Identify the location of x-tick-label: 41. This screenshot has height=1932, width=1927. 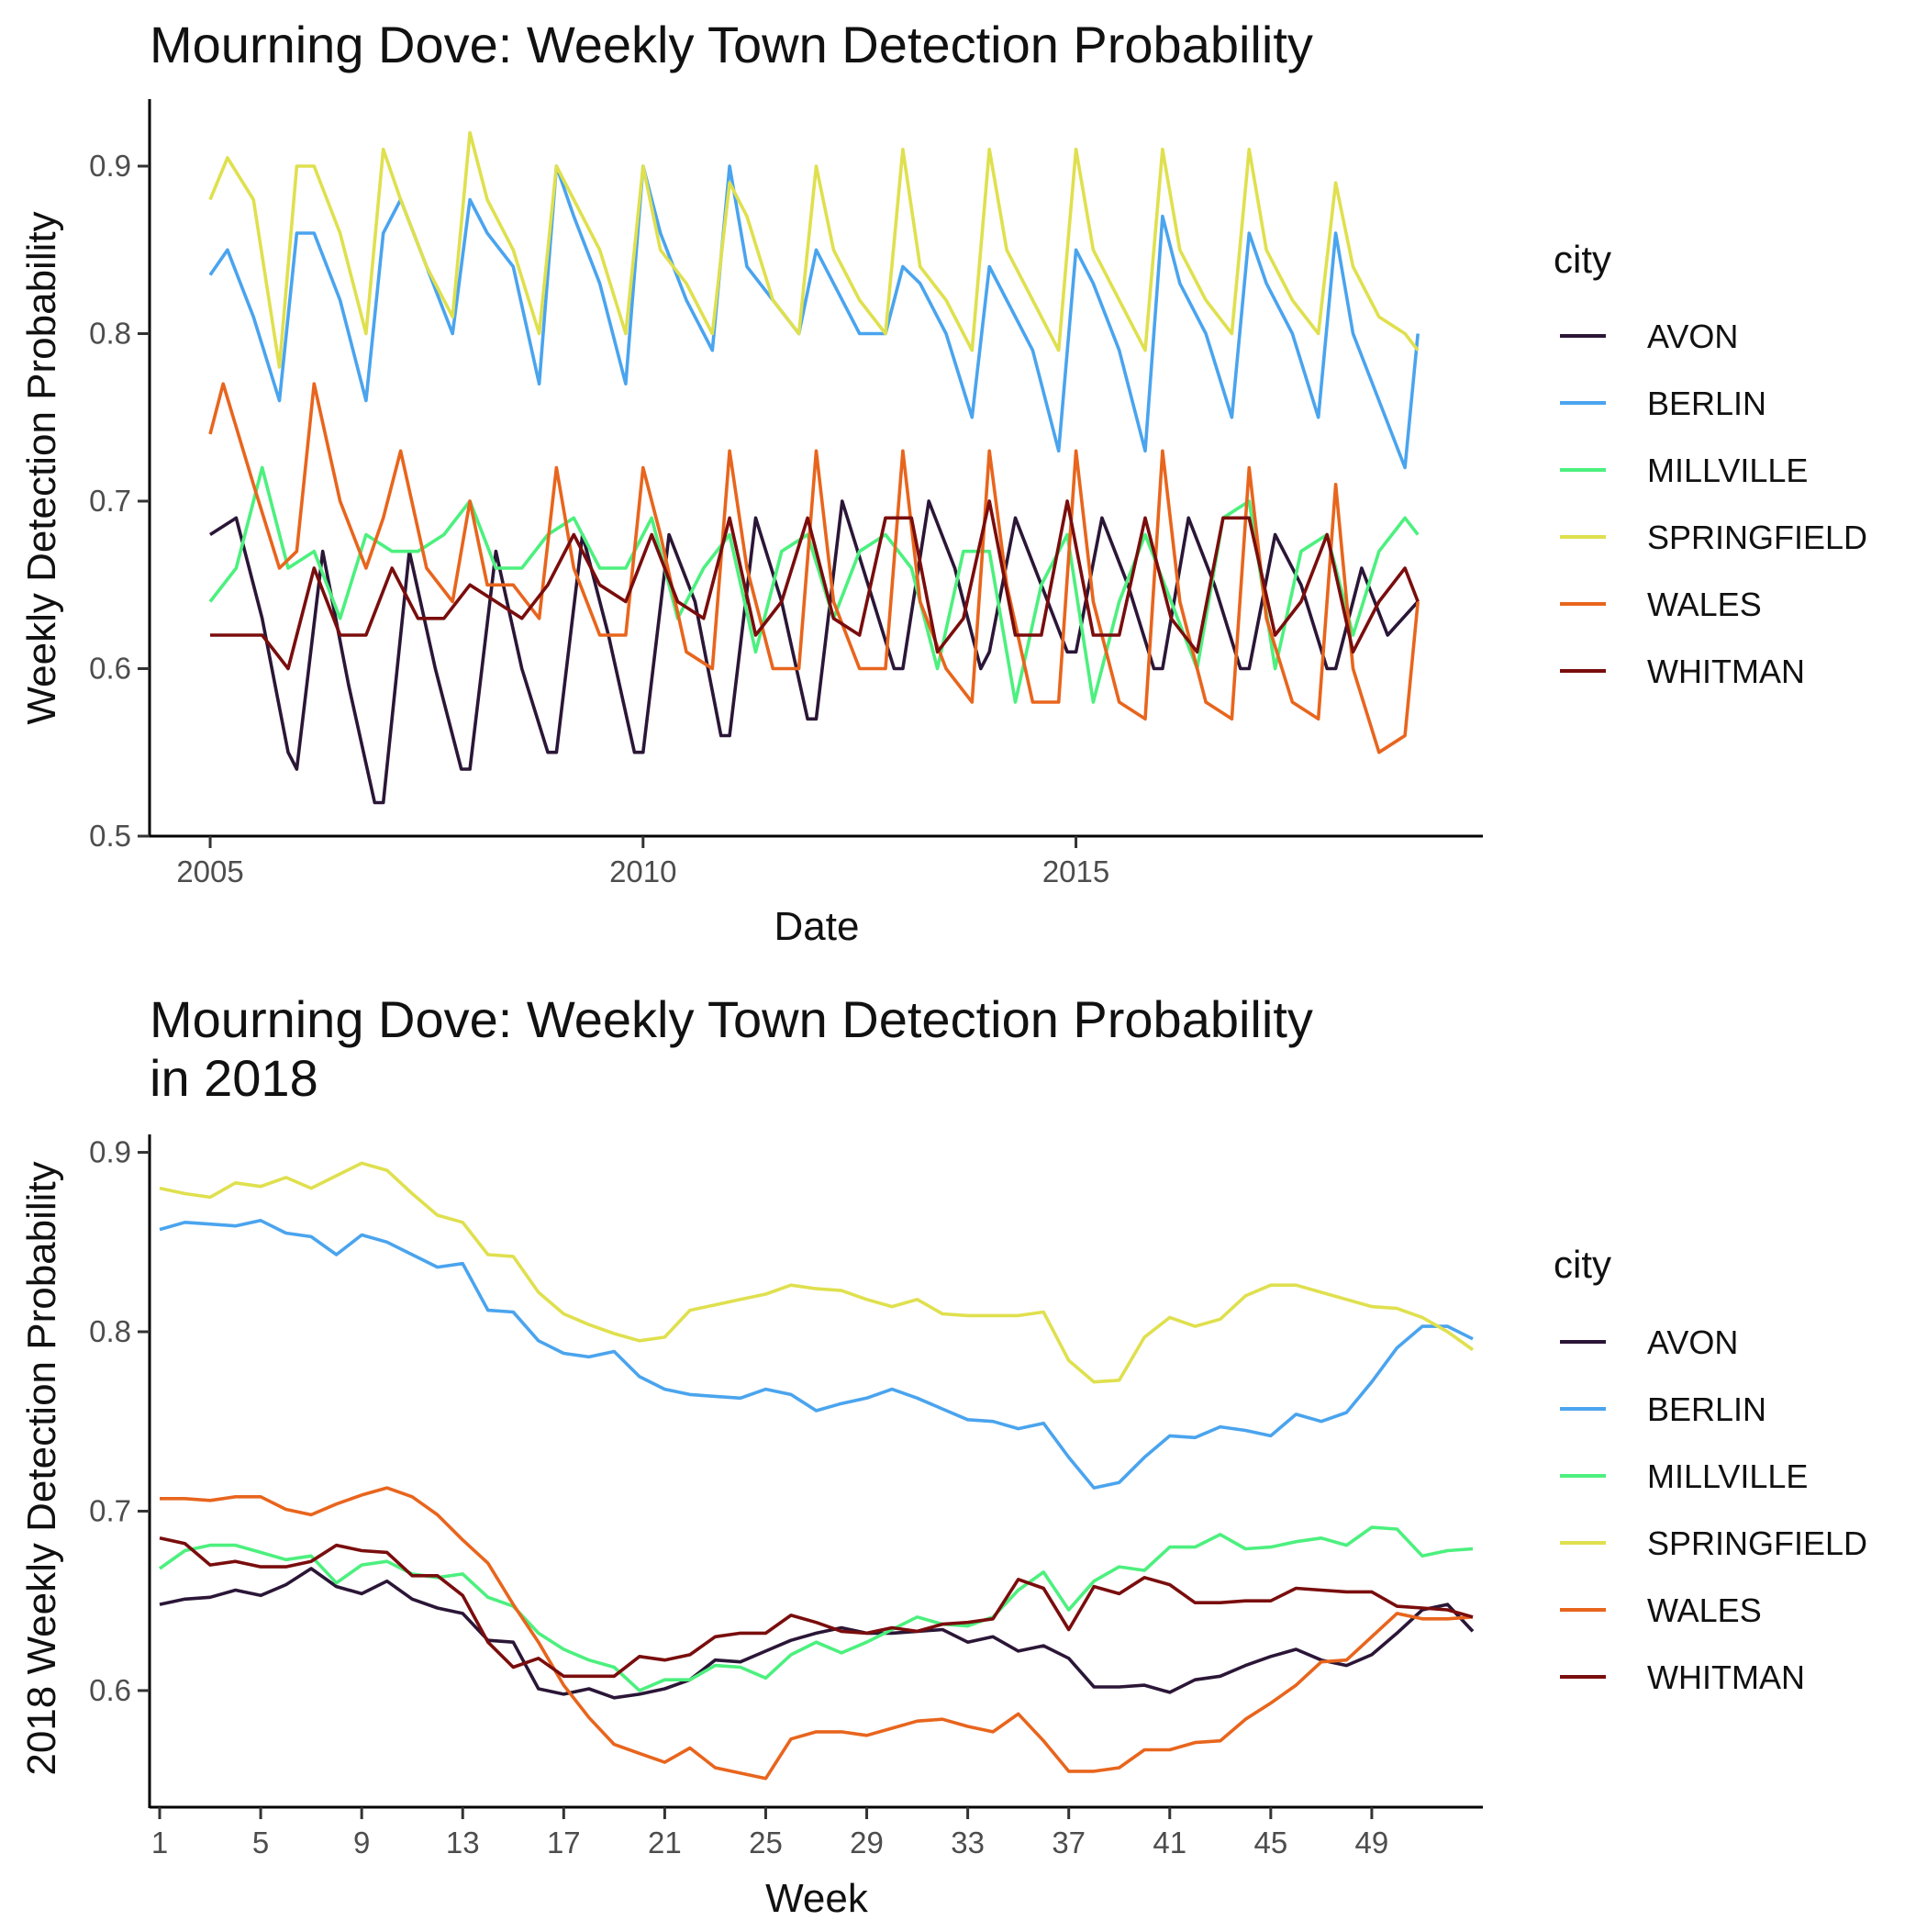
(1169, 1842).